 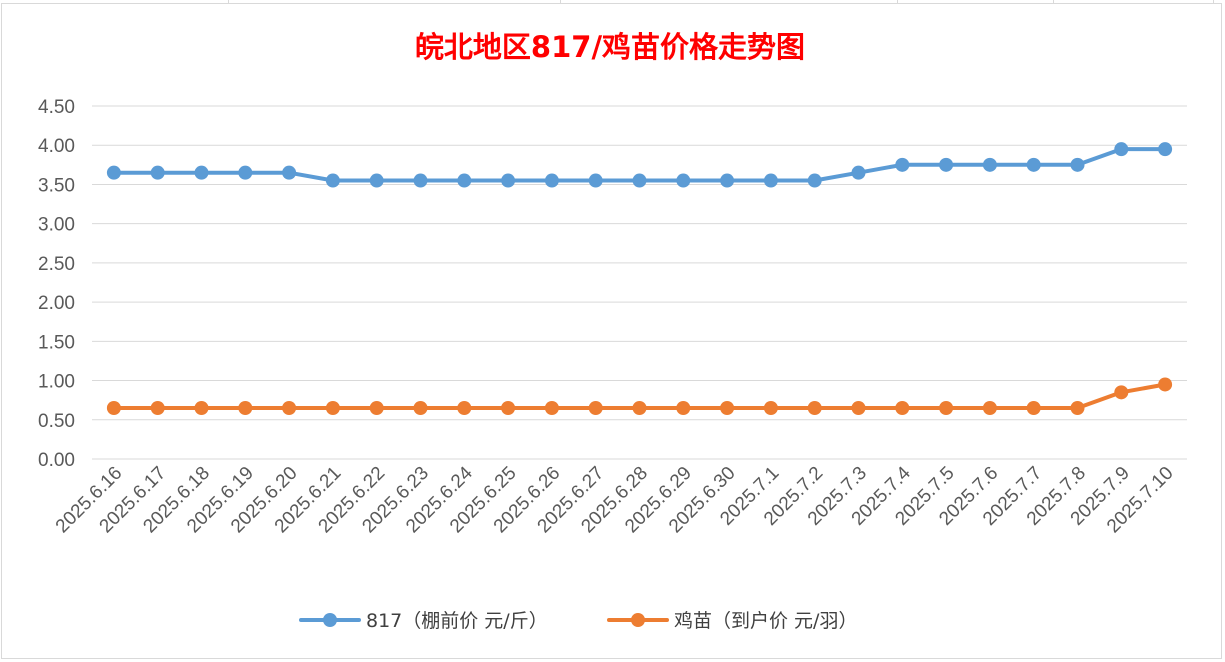 I want to click on legend-label-817: 817（棚前价 元/斤）, so click(x=457, y=621).